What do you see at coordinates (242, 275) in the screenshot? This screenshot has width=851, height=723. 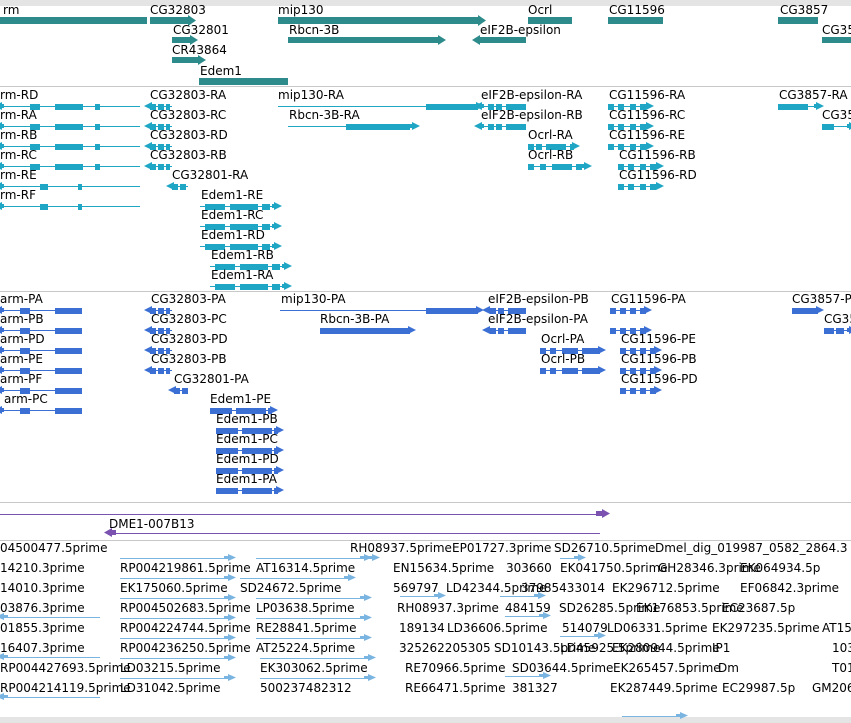 I see `transcript-label: Edem1-RA` at bounding box center [242, 275].